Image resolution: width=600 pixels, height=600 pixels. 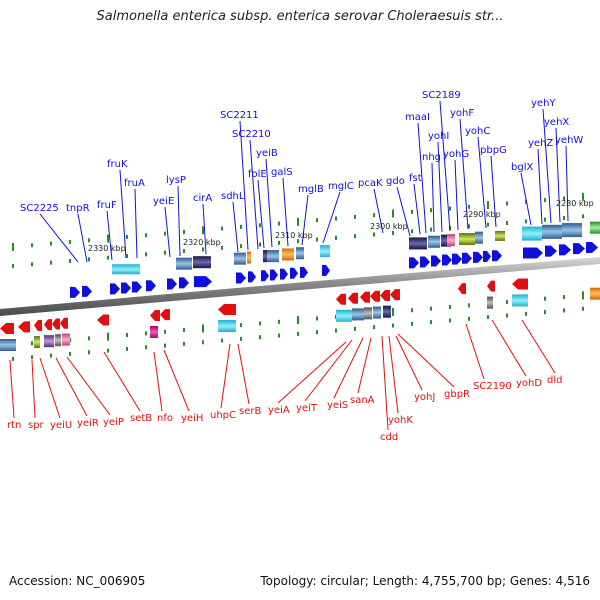 What do you see at coordinates (202, 242) in the screenshot?
I see `scale-label: 2320 kbp` at bounding box center [202, 242].